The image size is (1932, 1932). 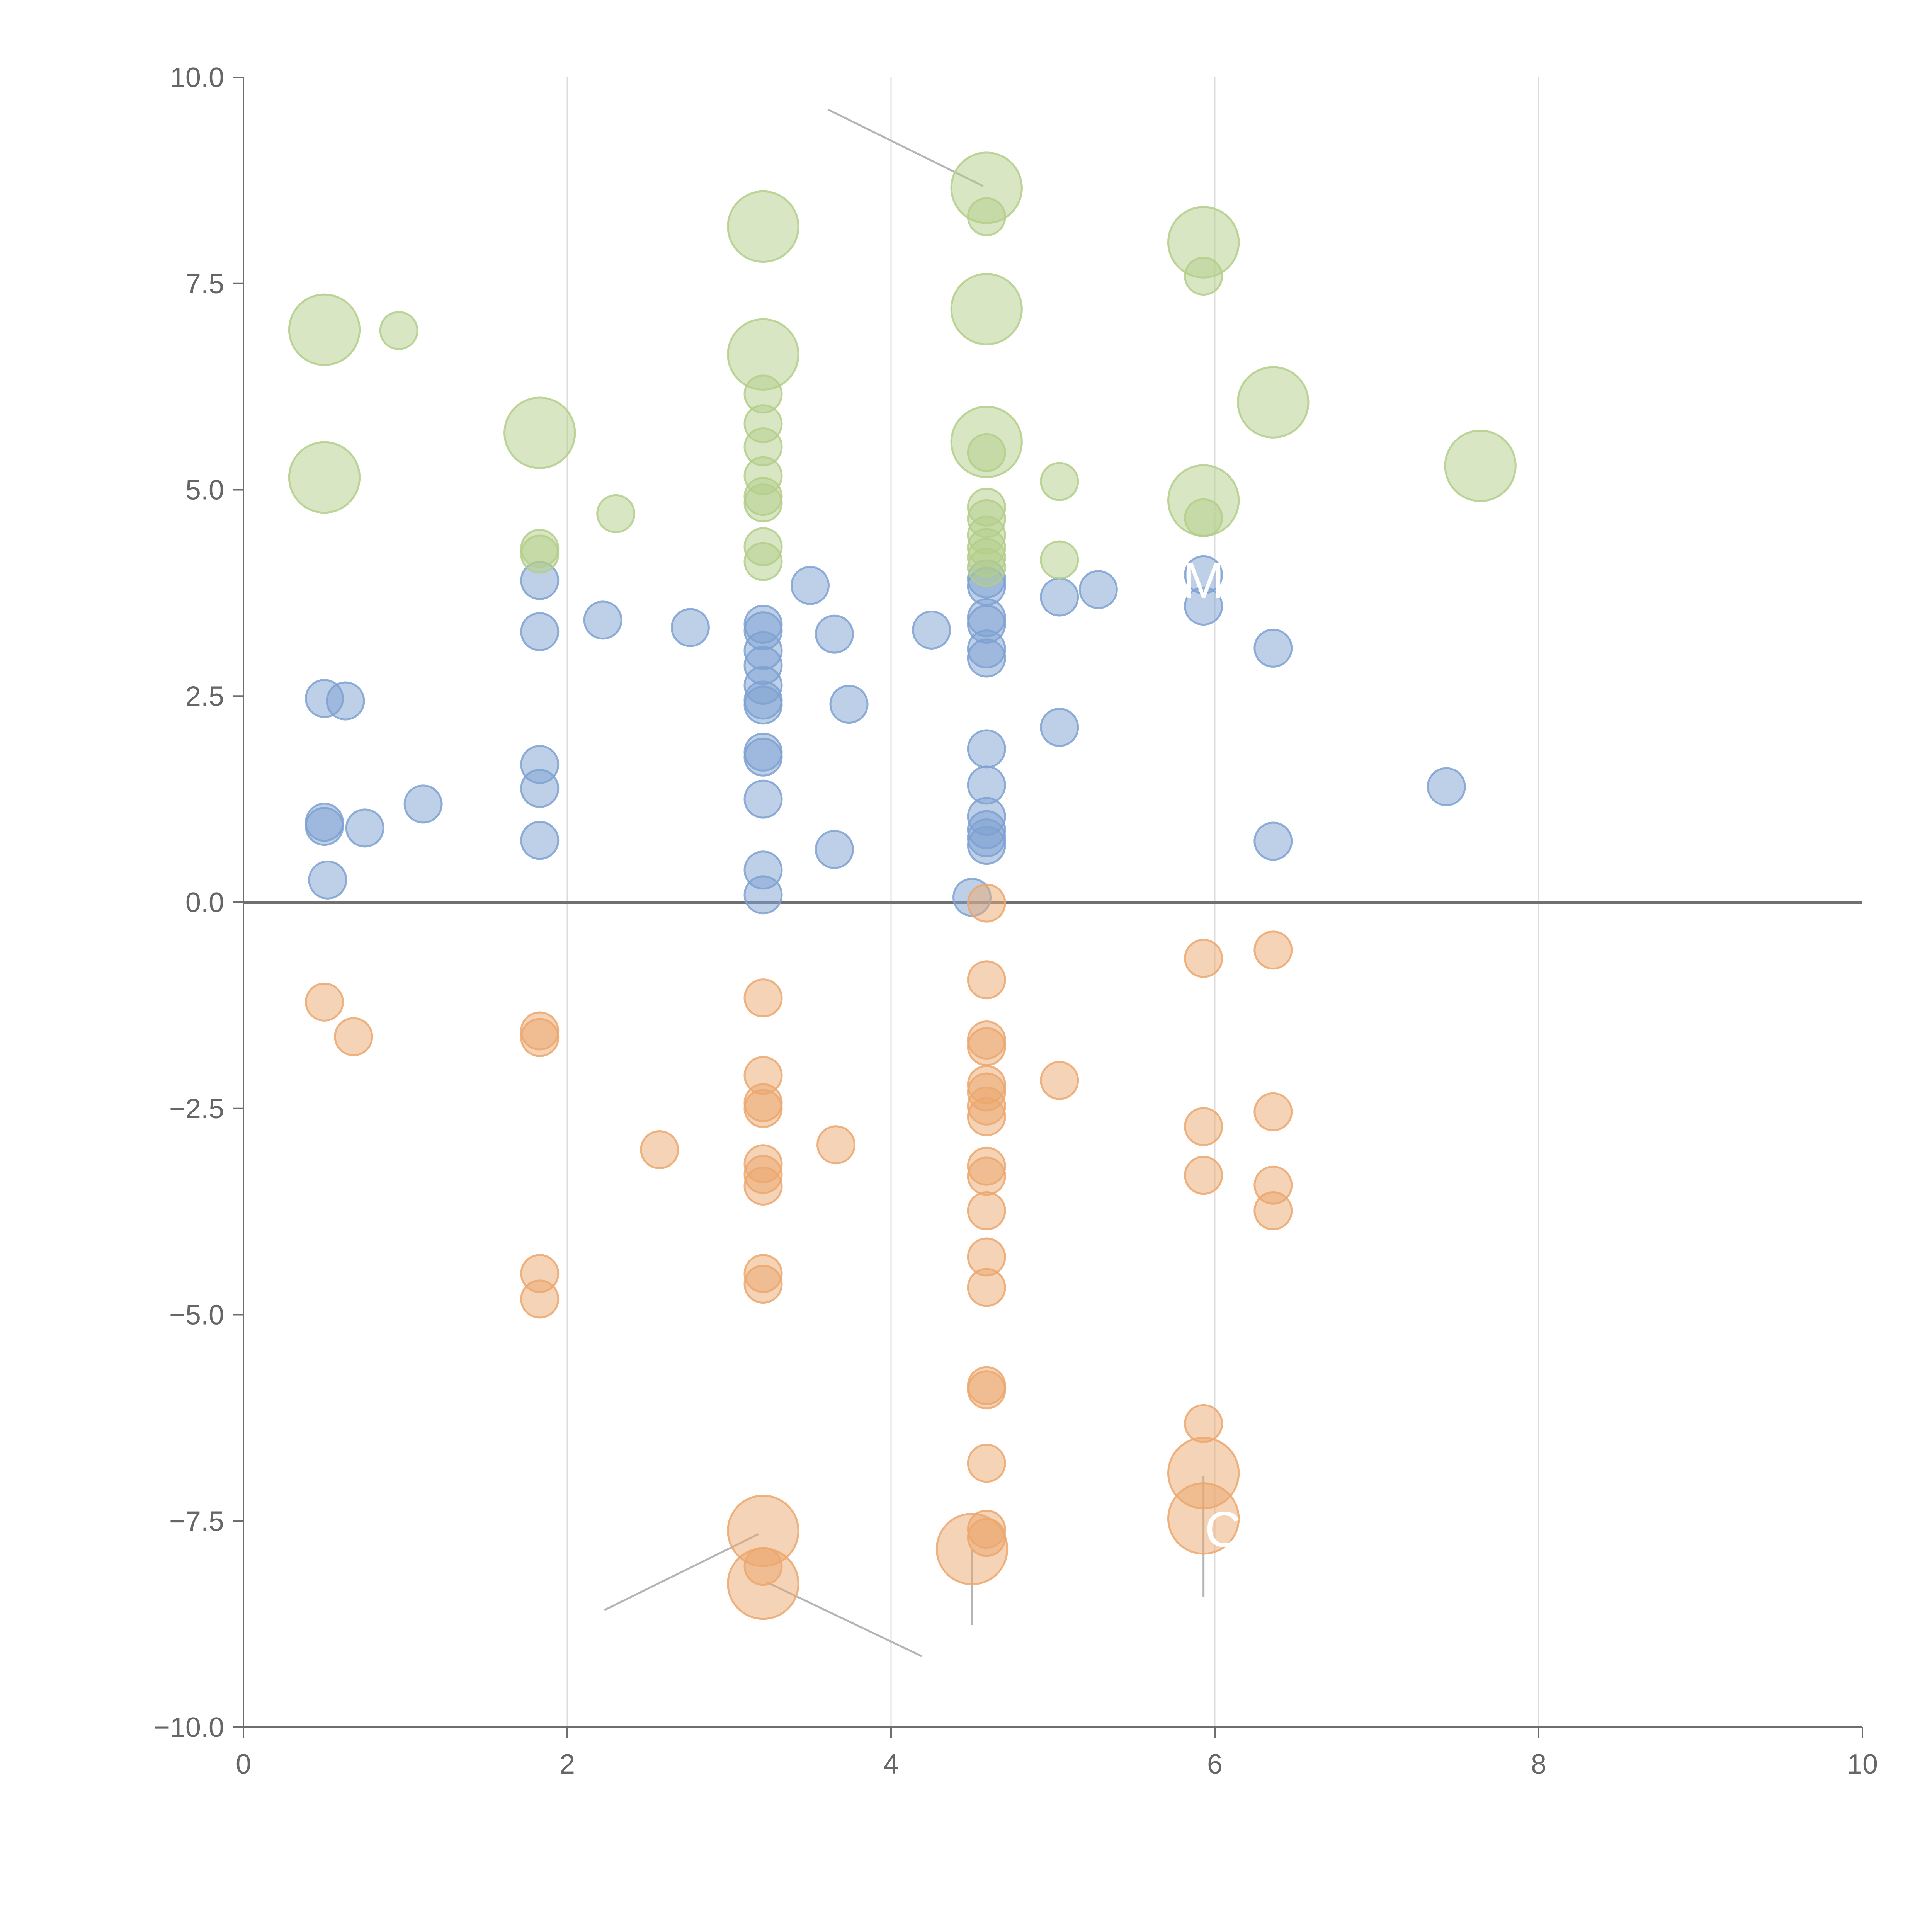 I want to click on x-tick-label: 8, so click(x=1539, y=1765).